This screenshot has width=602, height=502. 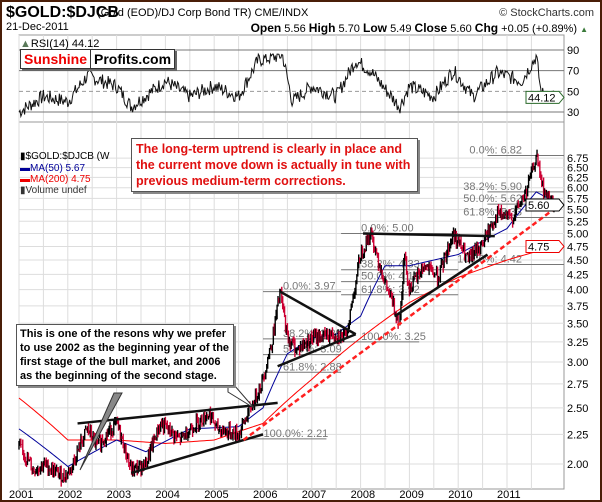 I want to click on chg-label: Chg, so click(x=486, y=28).